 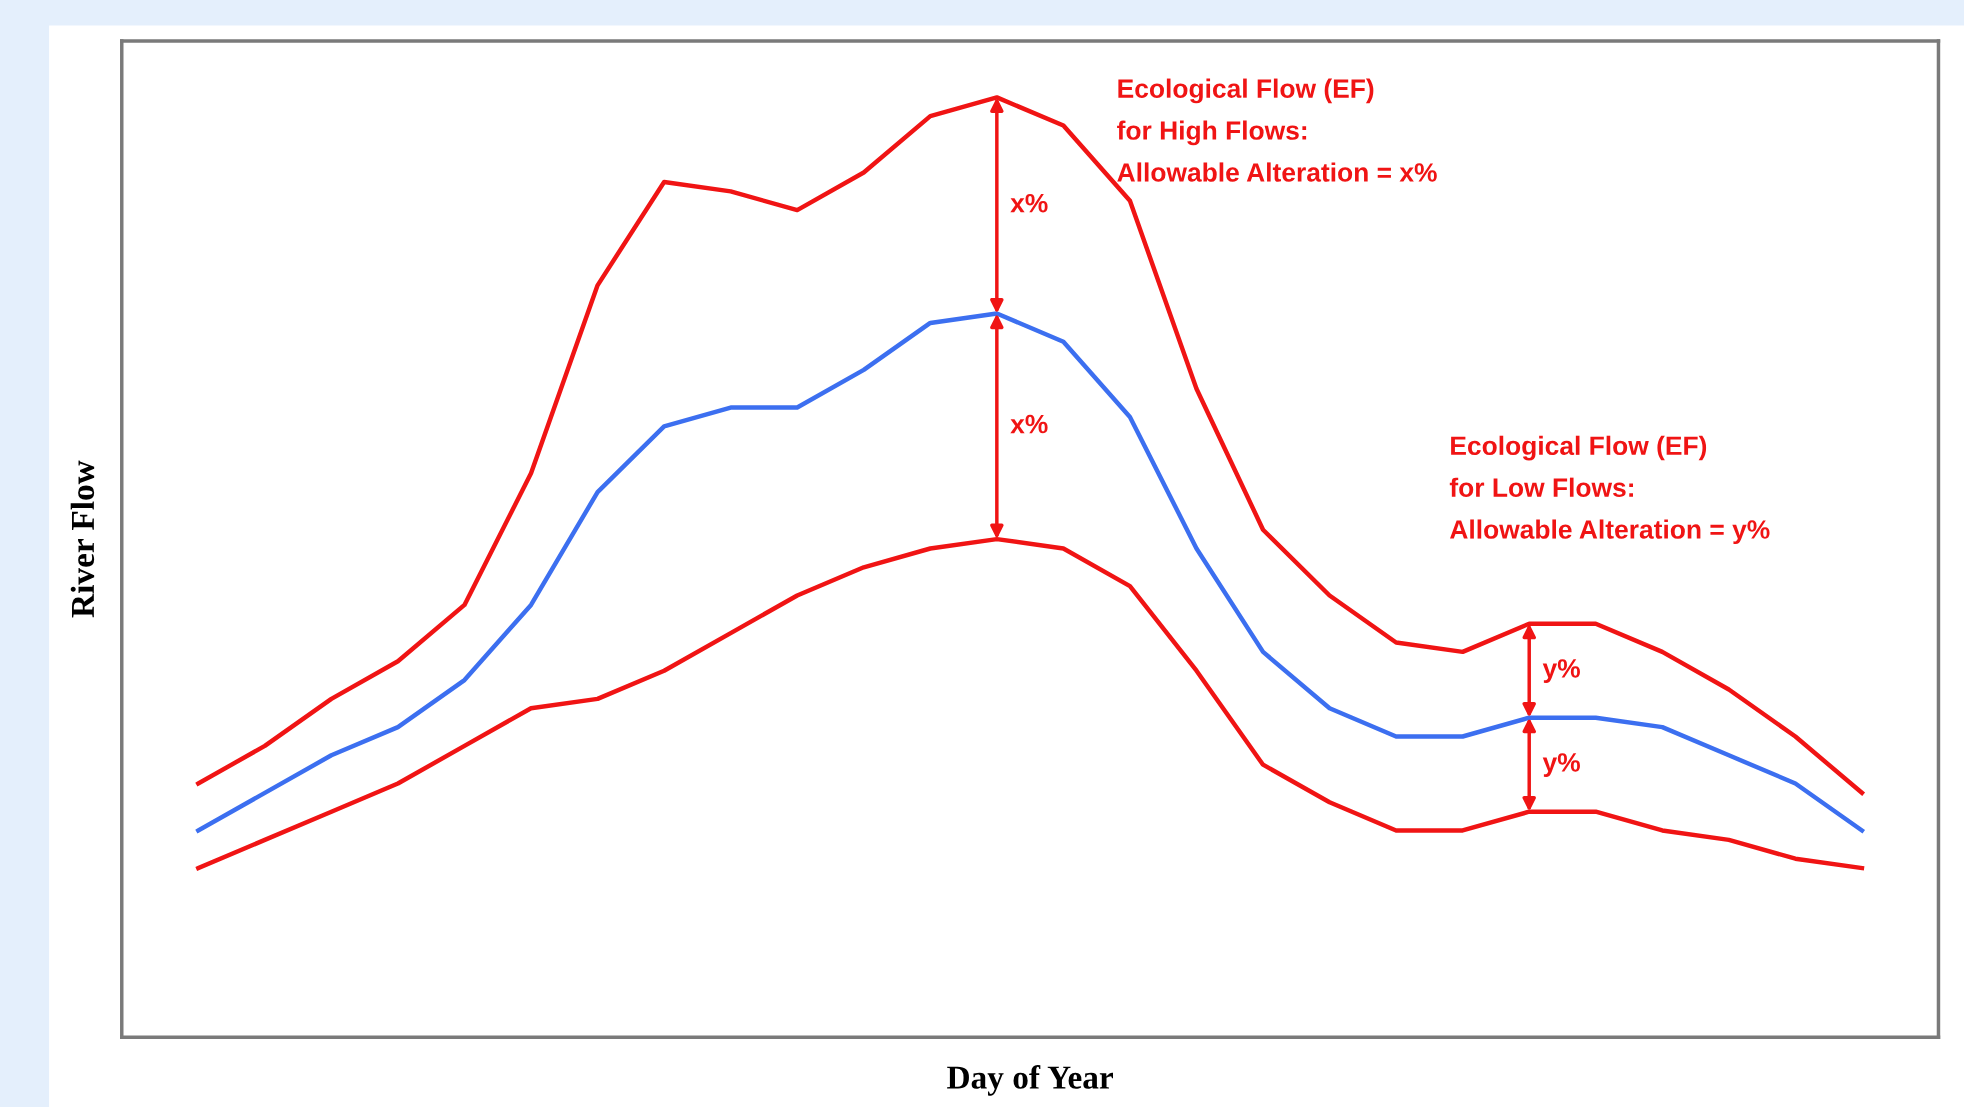 What do you see at coordinates (1609, 490) in the screenshot?
I see `annotation: Ecological Flow (EF) for Low Flows: Allowable Alteration = y%` at bounding box center [1609, 490].